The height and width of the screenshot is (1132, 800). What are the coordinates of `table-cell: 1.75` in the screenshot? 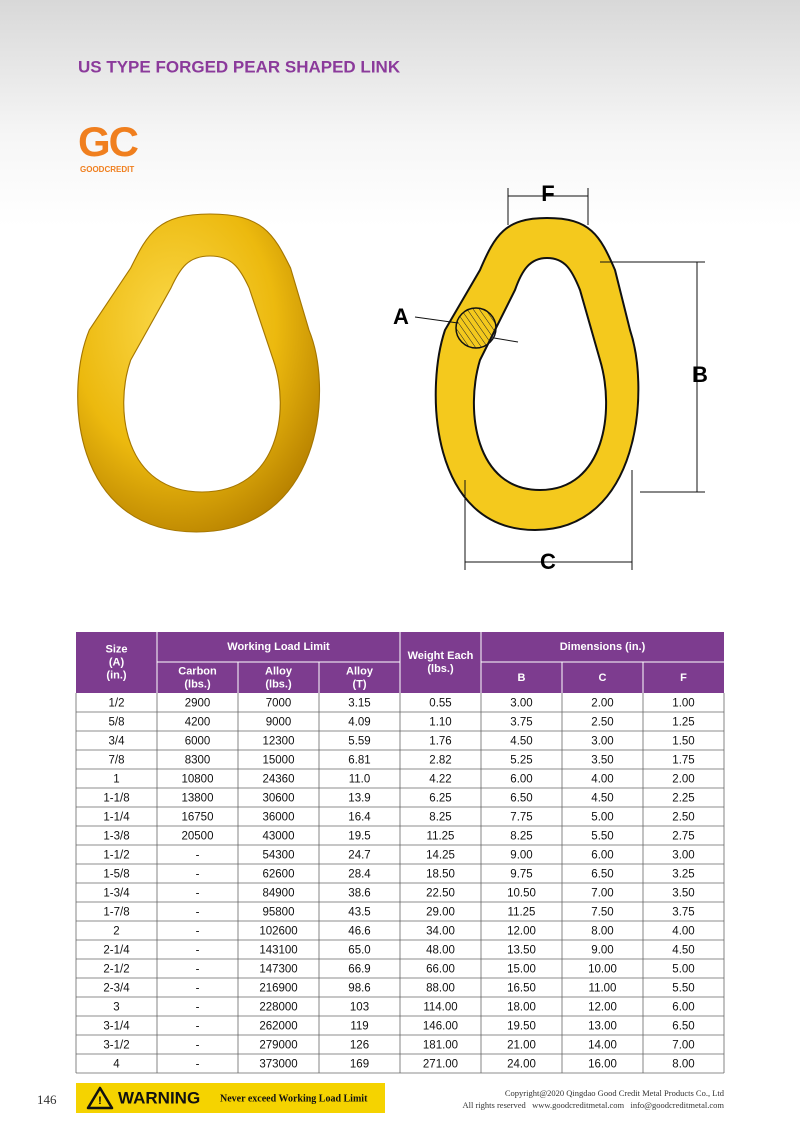 It's located at (683, 761).